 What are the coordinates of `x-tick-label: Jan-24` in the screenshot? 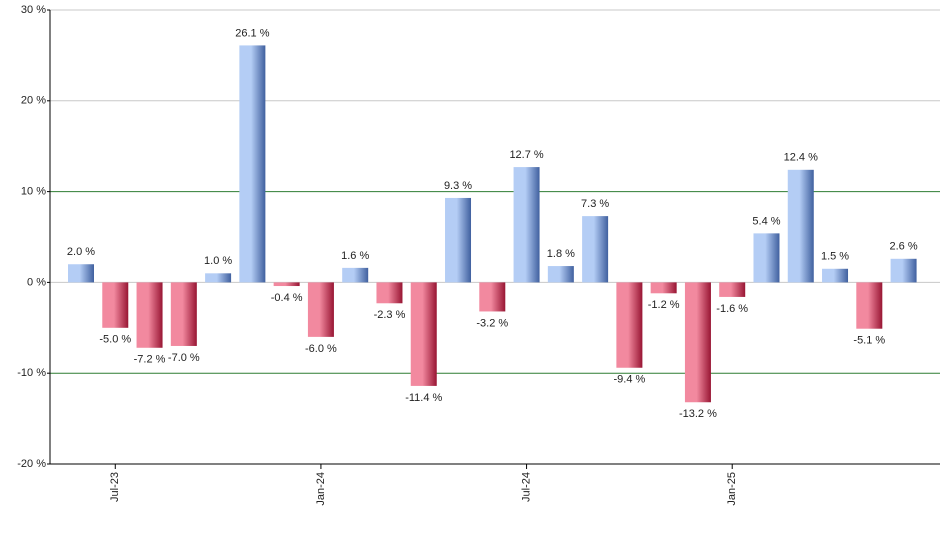 It's located at (321, 489).